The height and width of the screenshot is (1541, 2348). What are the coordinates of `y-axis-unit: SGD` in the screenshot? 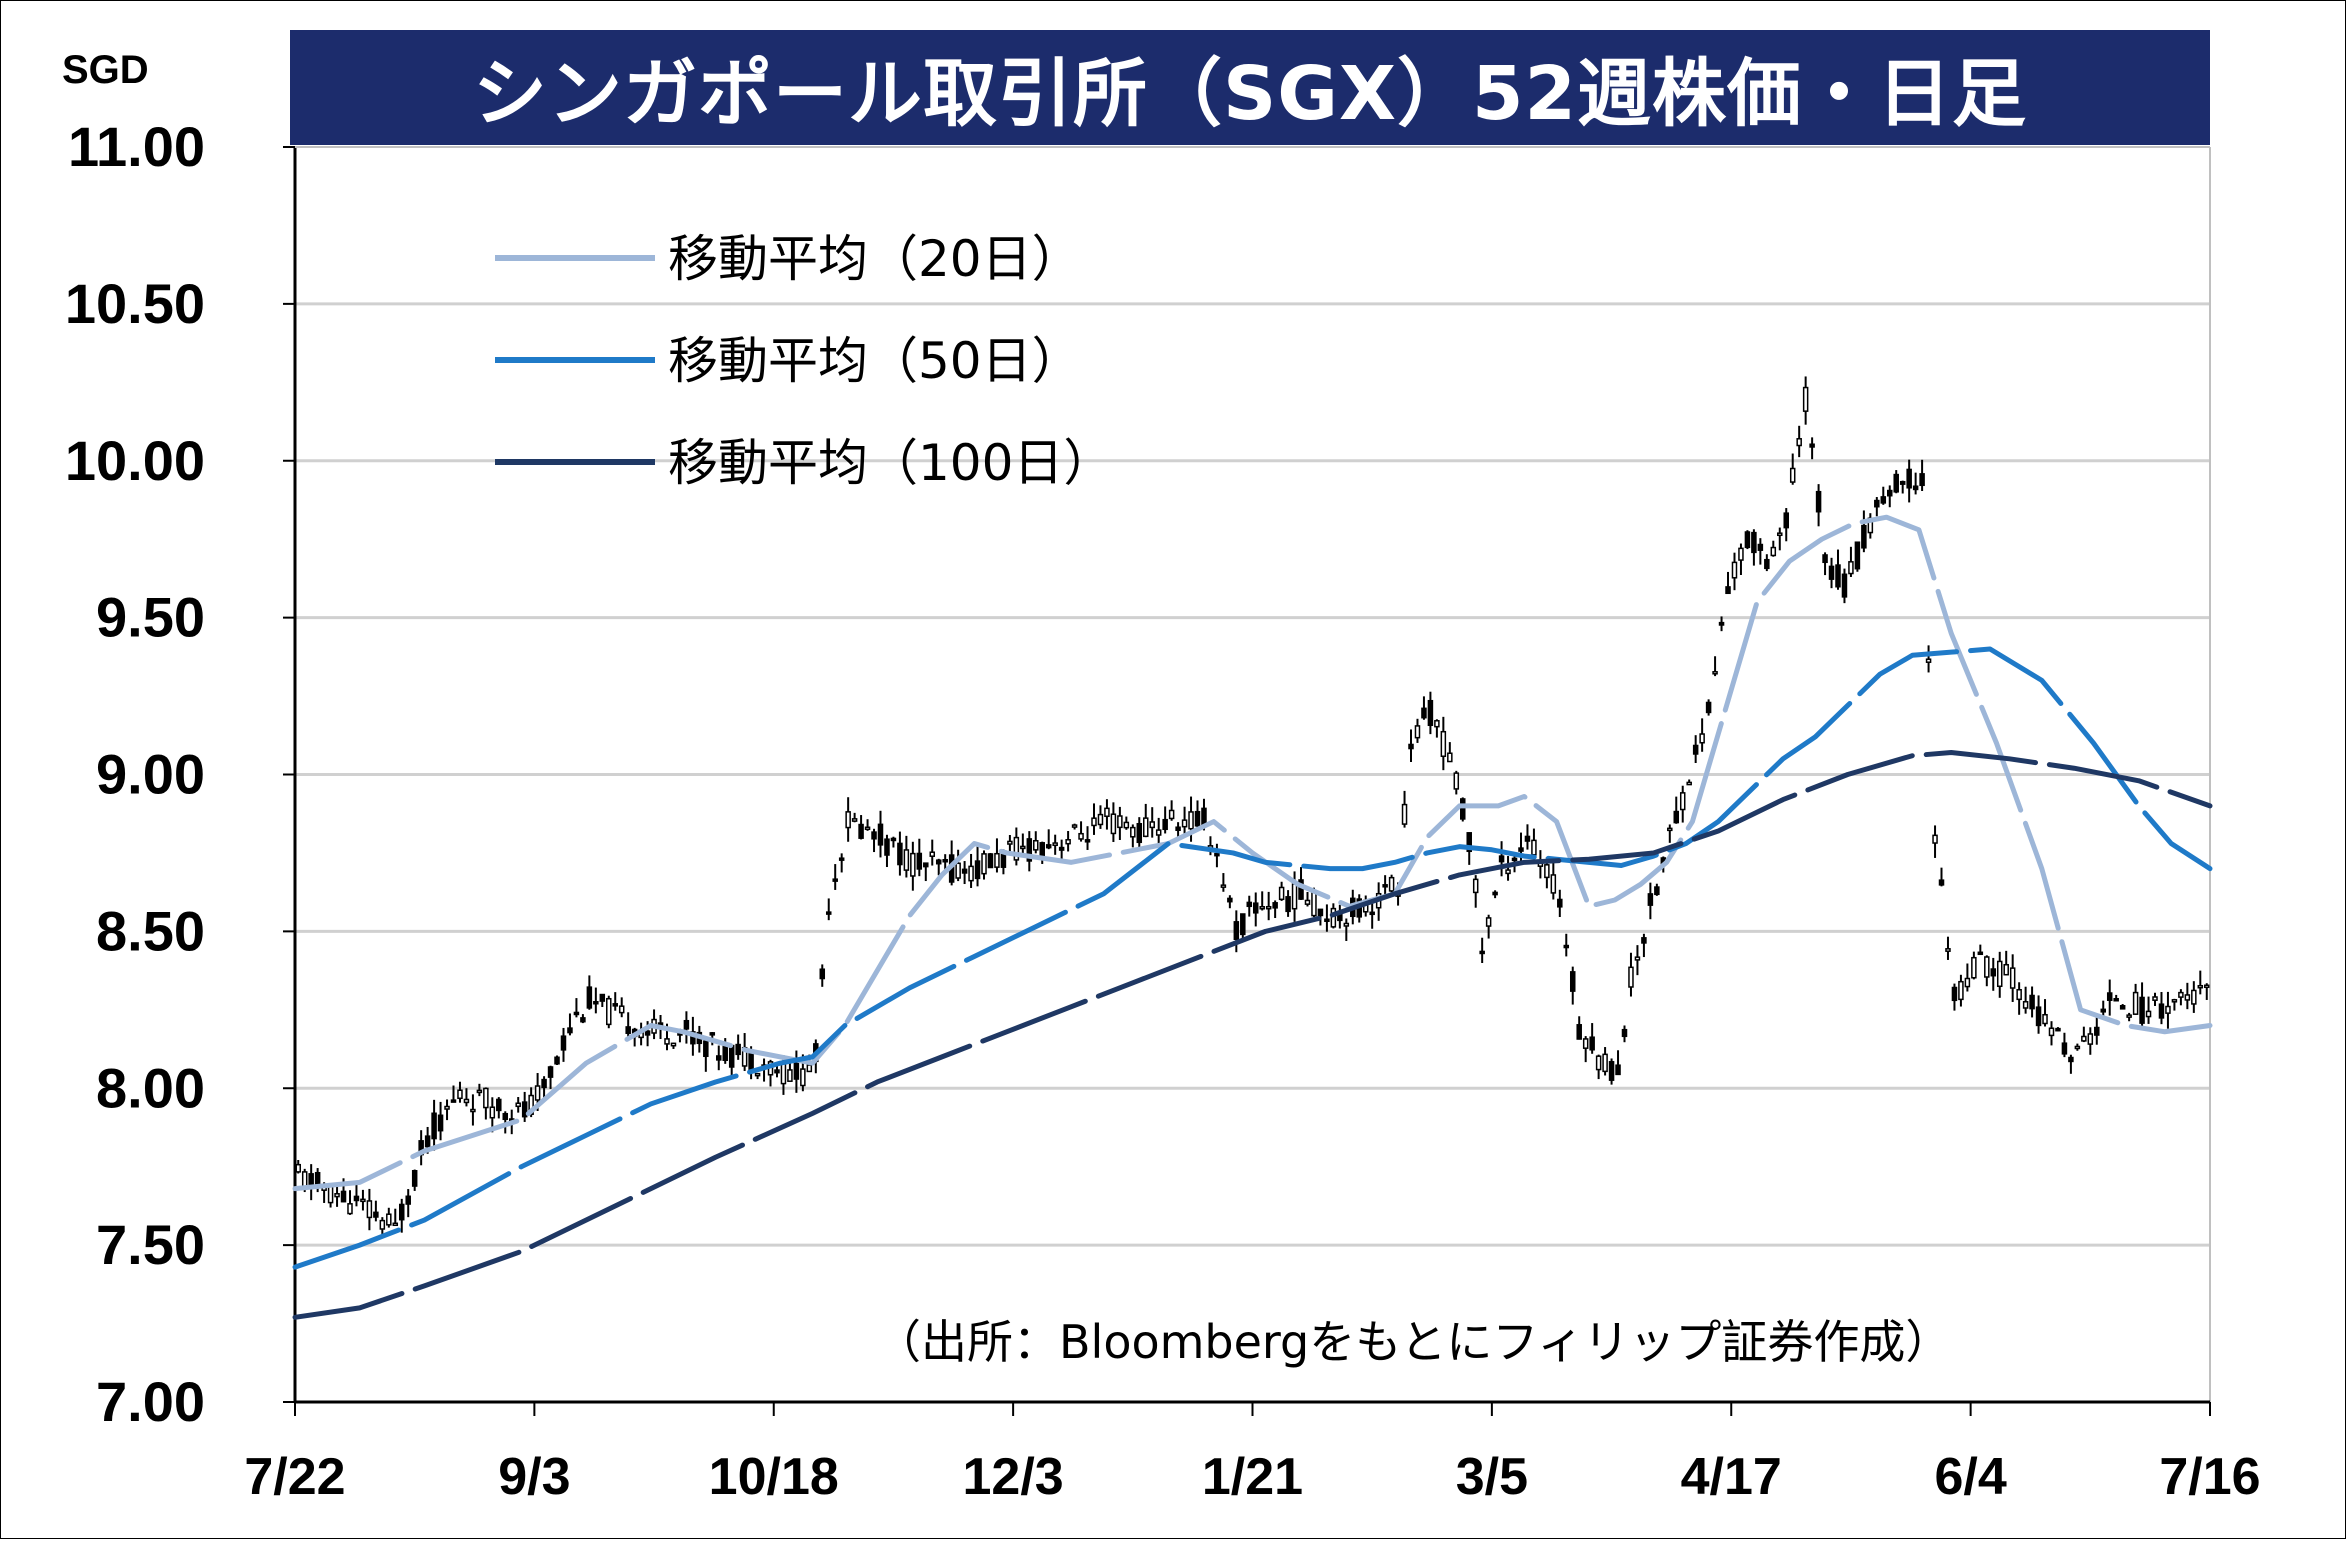 It's located at (105, 70).